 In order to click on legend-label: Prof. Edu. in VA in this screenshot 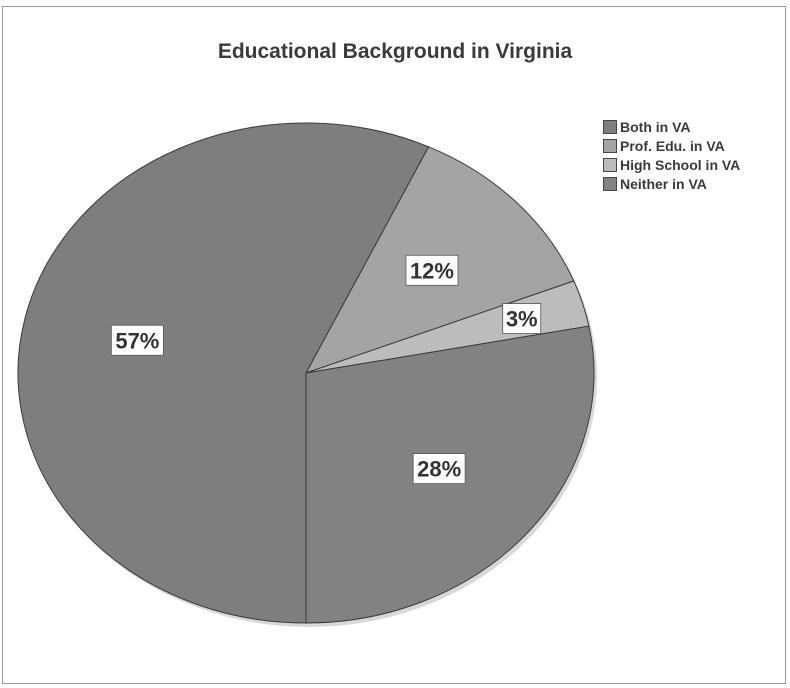, I will do `click(672, 145)`.